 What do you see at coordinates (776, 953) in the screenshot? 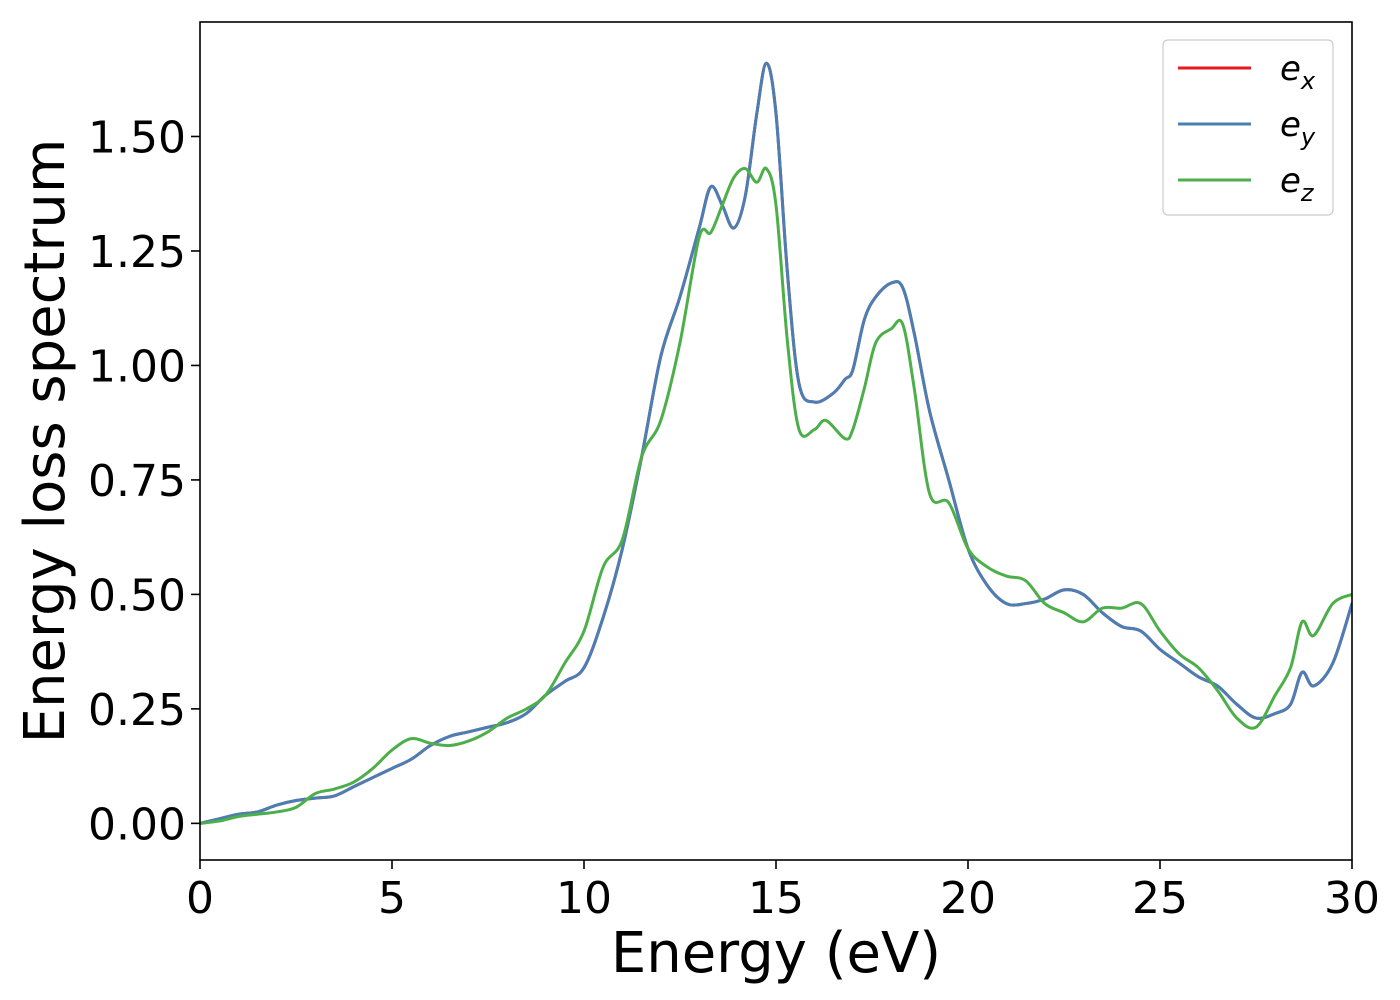
I see `x-axis-label: Energy (eV)` at bounding box center [776, 953].